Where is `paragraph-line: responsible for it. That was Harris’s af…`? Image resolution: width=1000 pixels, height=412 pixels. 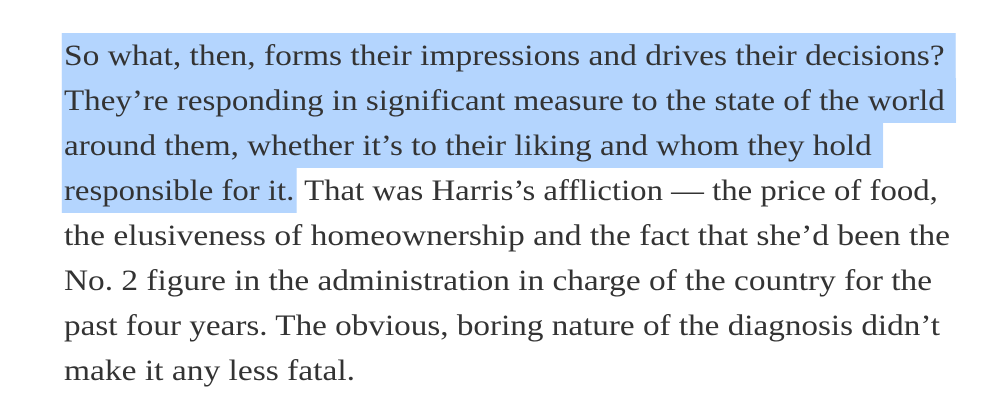 paragraph-line: responsible for it. That was Harris’s af… is located at coordinates (505, 190).